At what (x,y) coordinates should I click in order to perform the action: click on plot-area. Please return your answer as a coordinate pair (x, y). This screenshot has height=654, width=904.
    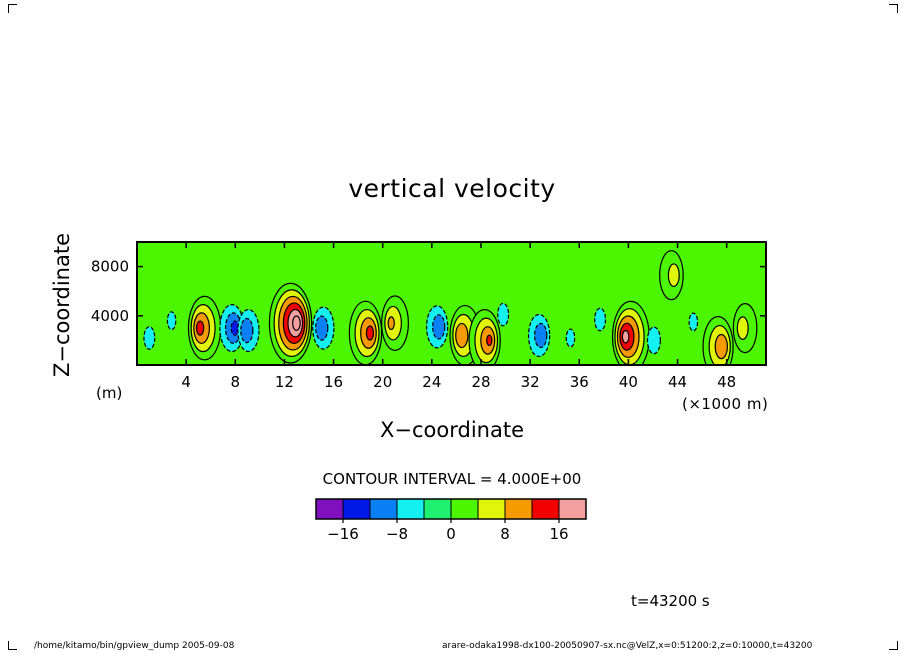
    Looking at the image, I should click on (451, 303).